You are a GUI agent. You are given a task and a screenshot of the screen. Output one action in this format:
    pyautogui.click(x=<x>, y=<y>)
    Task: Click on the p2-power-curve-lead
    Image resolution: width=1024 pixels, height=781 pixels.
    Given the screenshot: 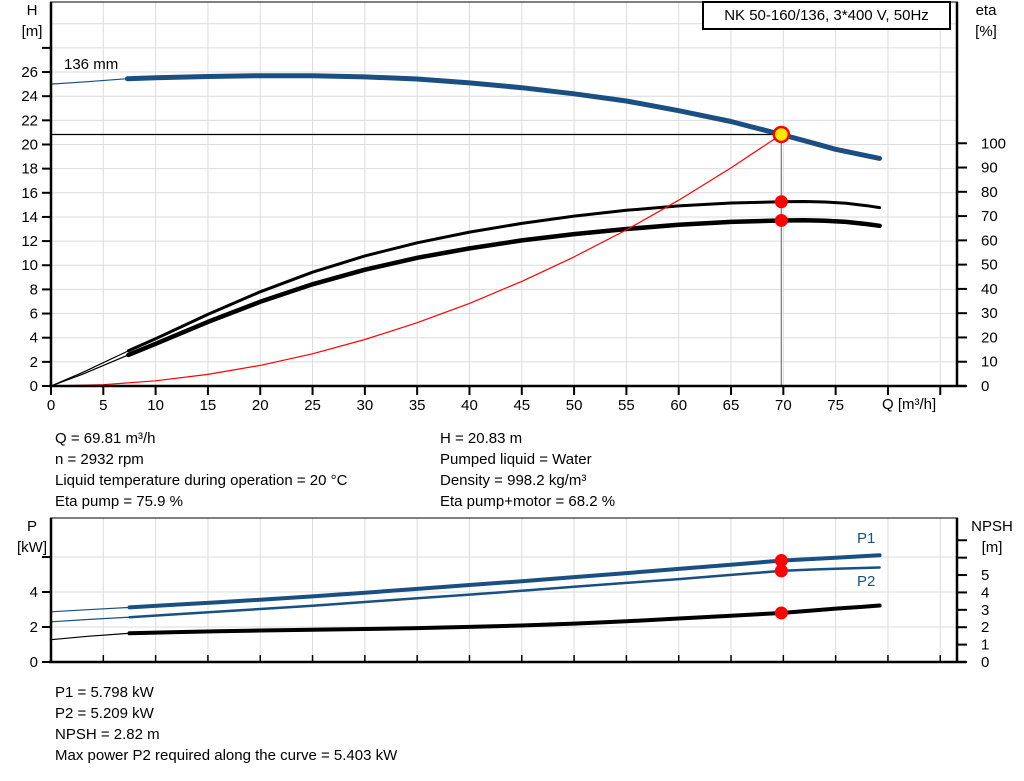 What is the action you would take?
    pyautogui.click(x=90, y=619)
    